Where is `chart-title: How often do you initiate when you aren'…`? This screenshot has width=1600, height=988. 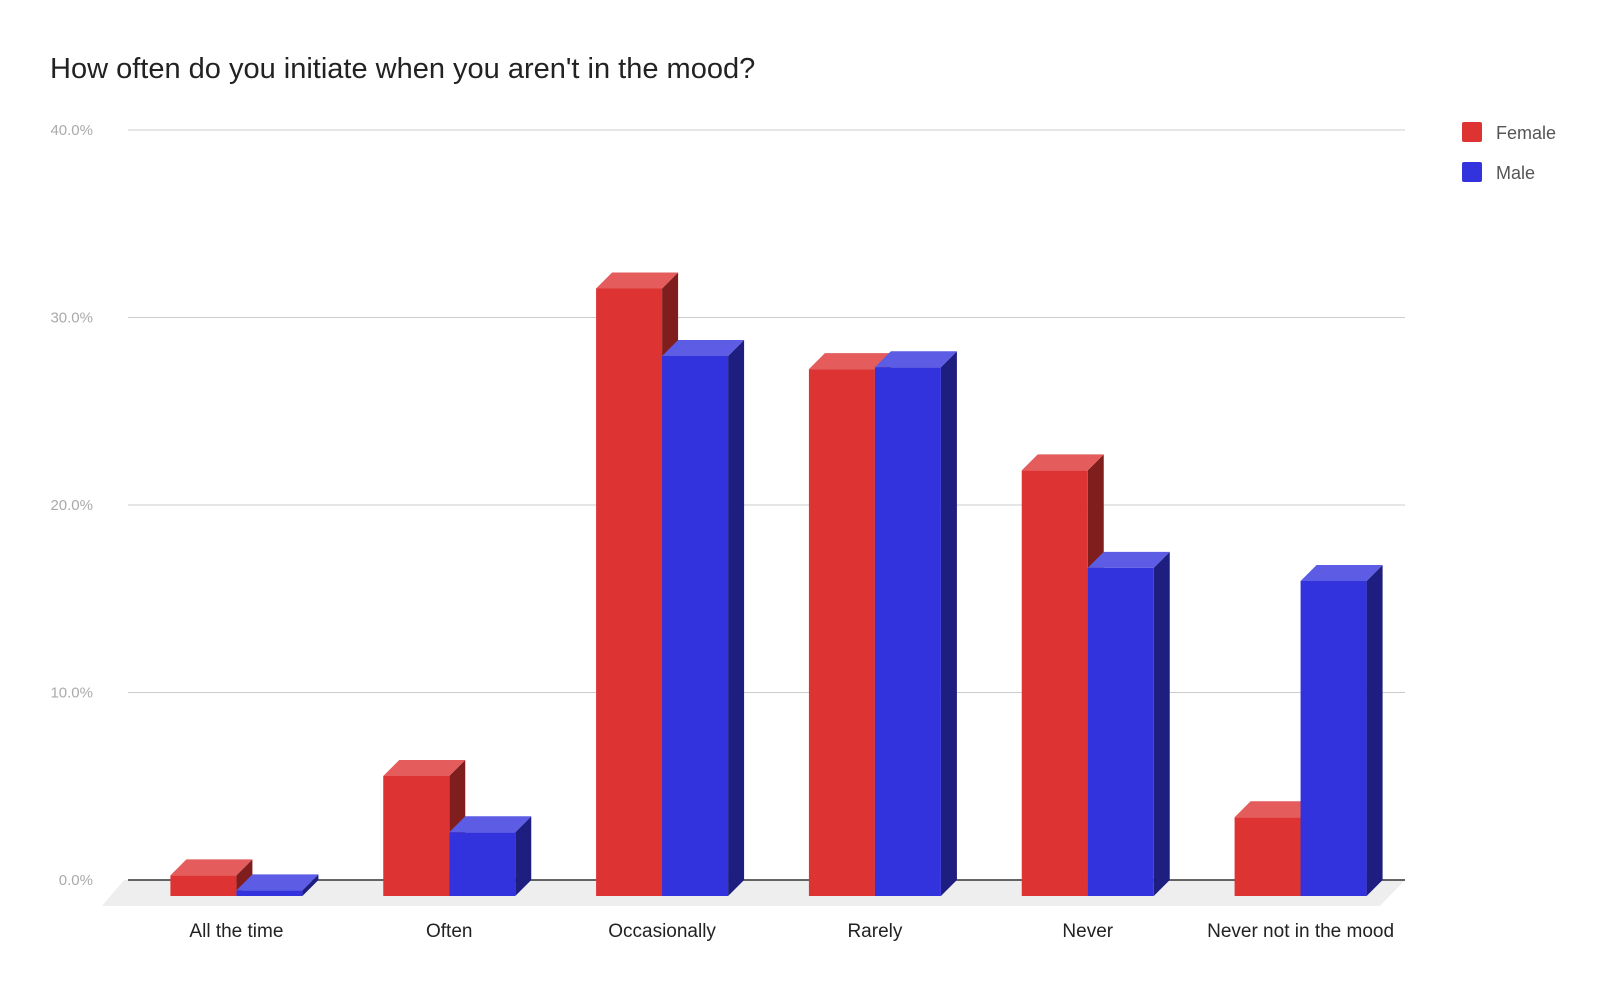
chart-title: How often do you initiate when you aren'… is located at coordinates (402, 69).